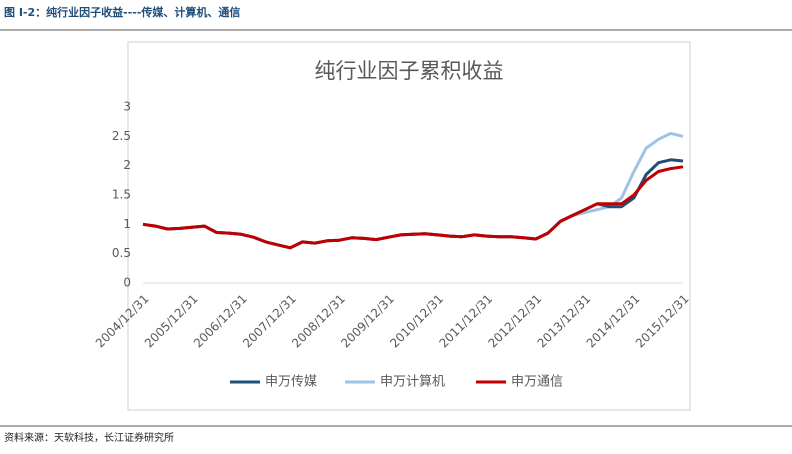 This screenshot has height=454, width=792. What do you see at coordinates (127, 283) in the screenshot?
I see `y-tick-label: 0` at bounding box center [127, 283].